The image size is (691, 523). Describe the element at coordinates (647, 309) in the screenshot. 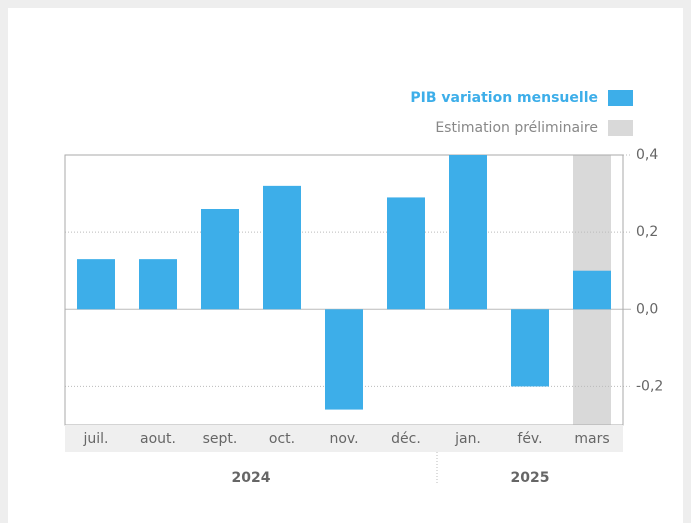

I see `y-tick-label: 0,0` at that location.